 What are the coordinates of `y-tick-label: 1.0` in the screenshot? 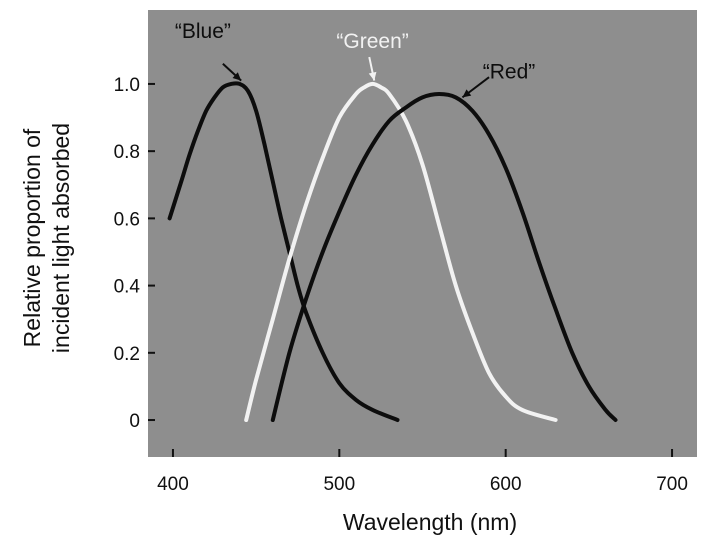 It's located at (127, 85).